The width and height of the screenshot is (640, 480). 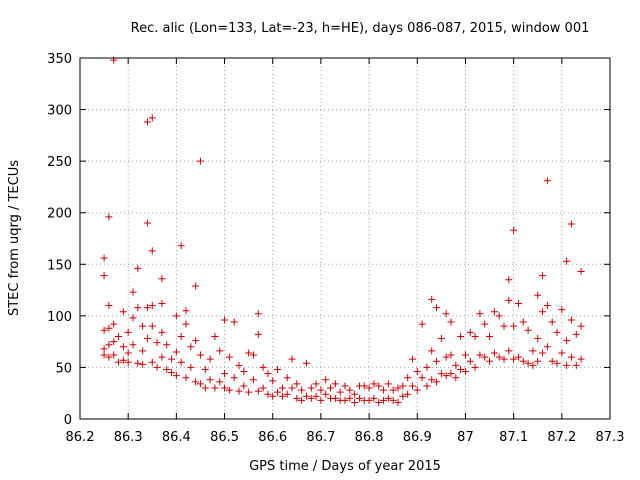 I want to click on x-tick-label: 87, so click(x=465, y=437).